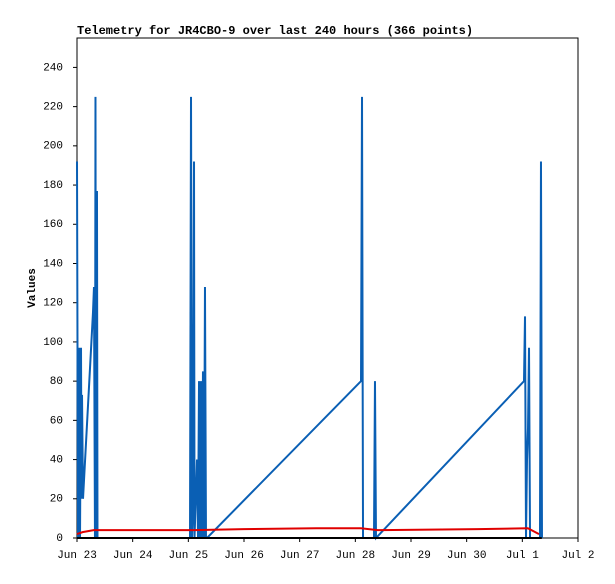  Describe the element at coordinates (56, 460) in the screenshot. I see `y-tick-label: 40` at that location.